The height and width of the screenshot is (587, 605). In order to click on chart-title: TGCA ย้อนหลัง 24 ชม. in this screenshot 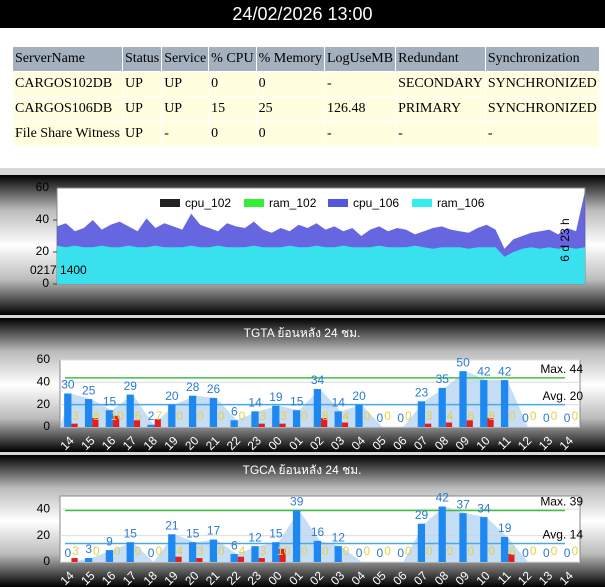, I will do `click(302, 470)`.